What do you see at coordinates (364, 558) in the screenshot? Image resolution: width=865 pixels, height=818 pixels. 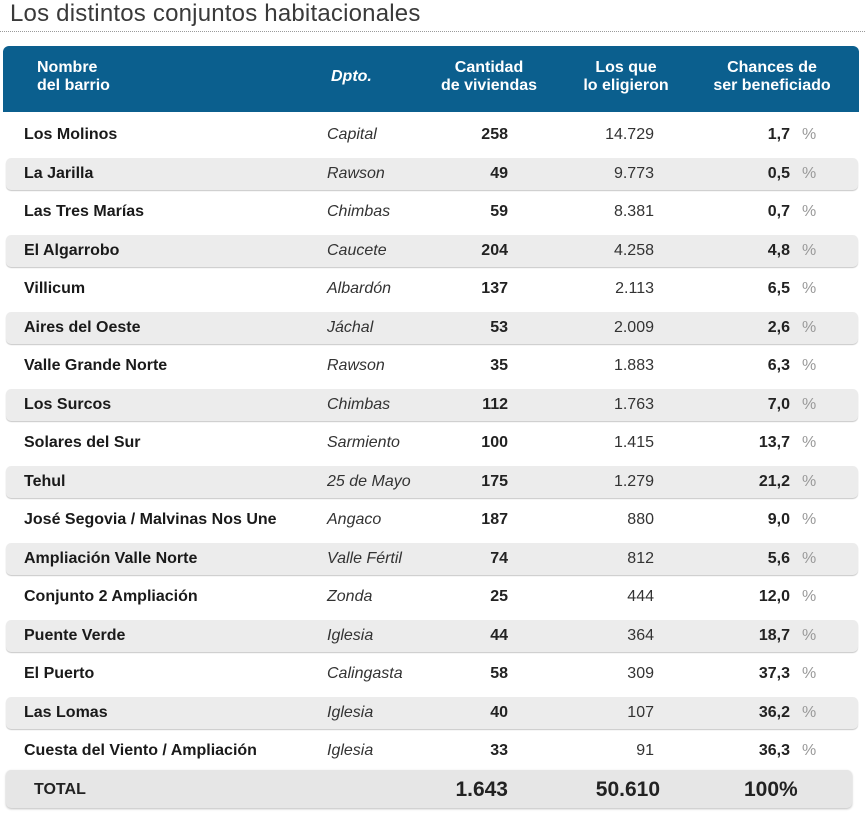 I see `dpto-cell: Valle Fértil` at bounding box center [364, 558].